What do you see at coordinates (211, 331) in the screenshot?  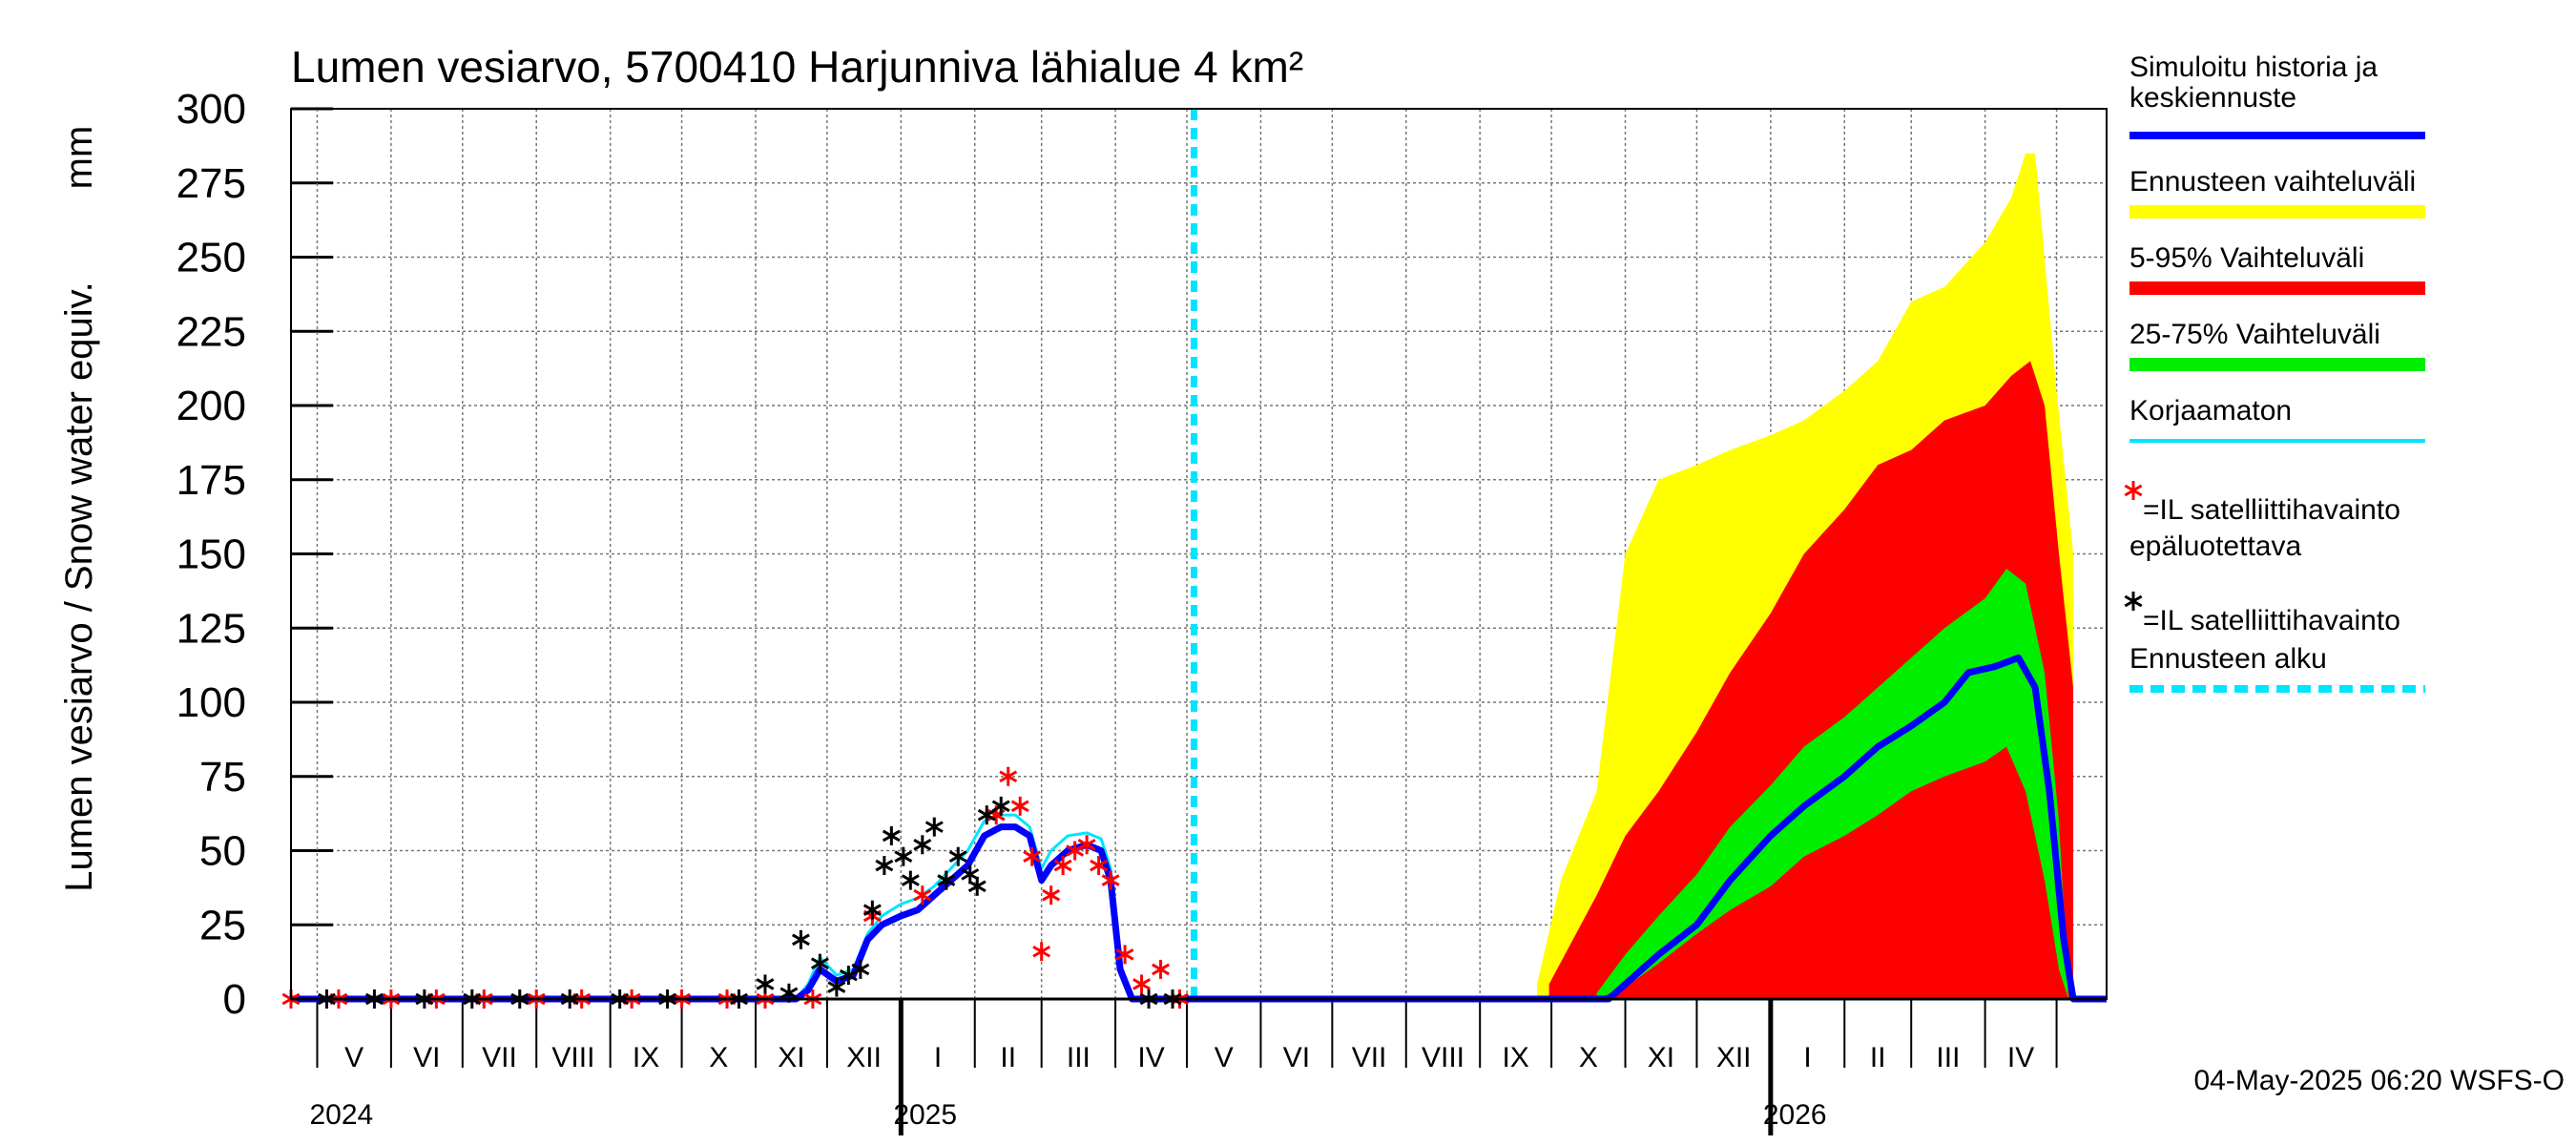 I see `y-tick-label: 225` at bounding box center [211, 331].